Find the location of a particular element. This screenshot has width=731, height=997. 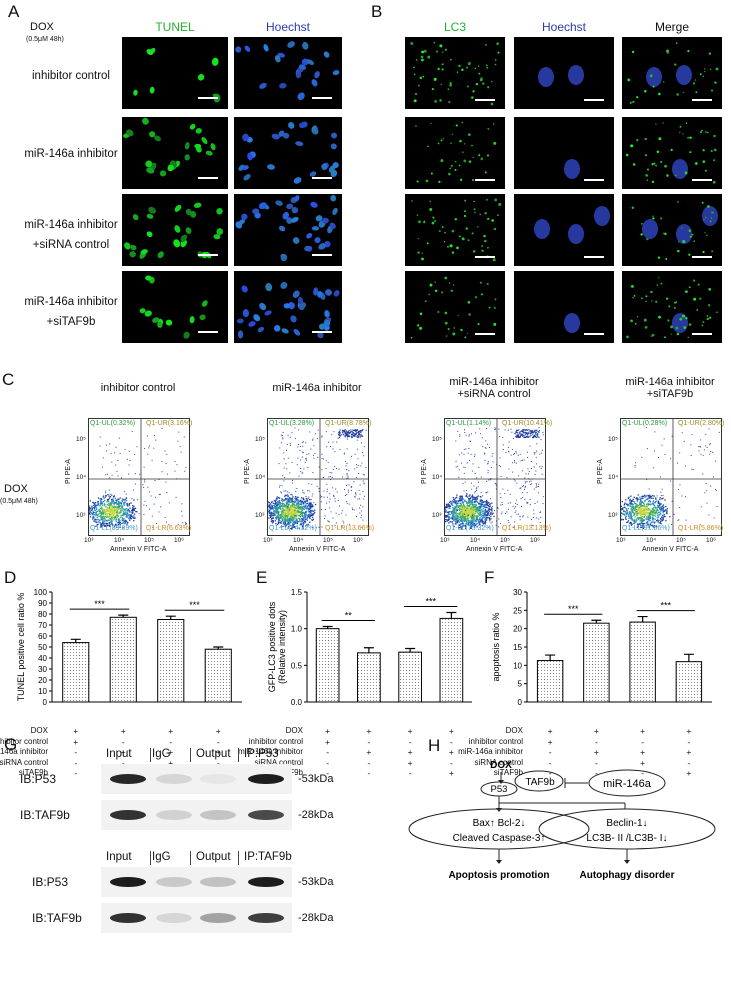

col-header-tunel: TUNEL is located at coordinates (175, 27).